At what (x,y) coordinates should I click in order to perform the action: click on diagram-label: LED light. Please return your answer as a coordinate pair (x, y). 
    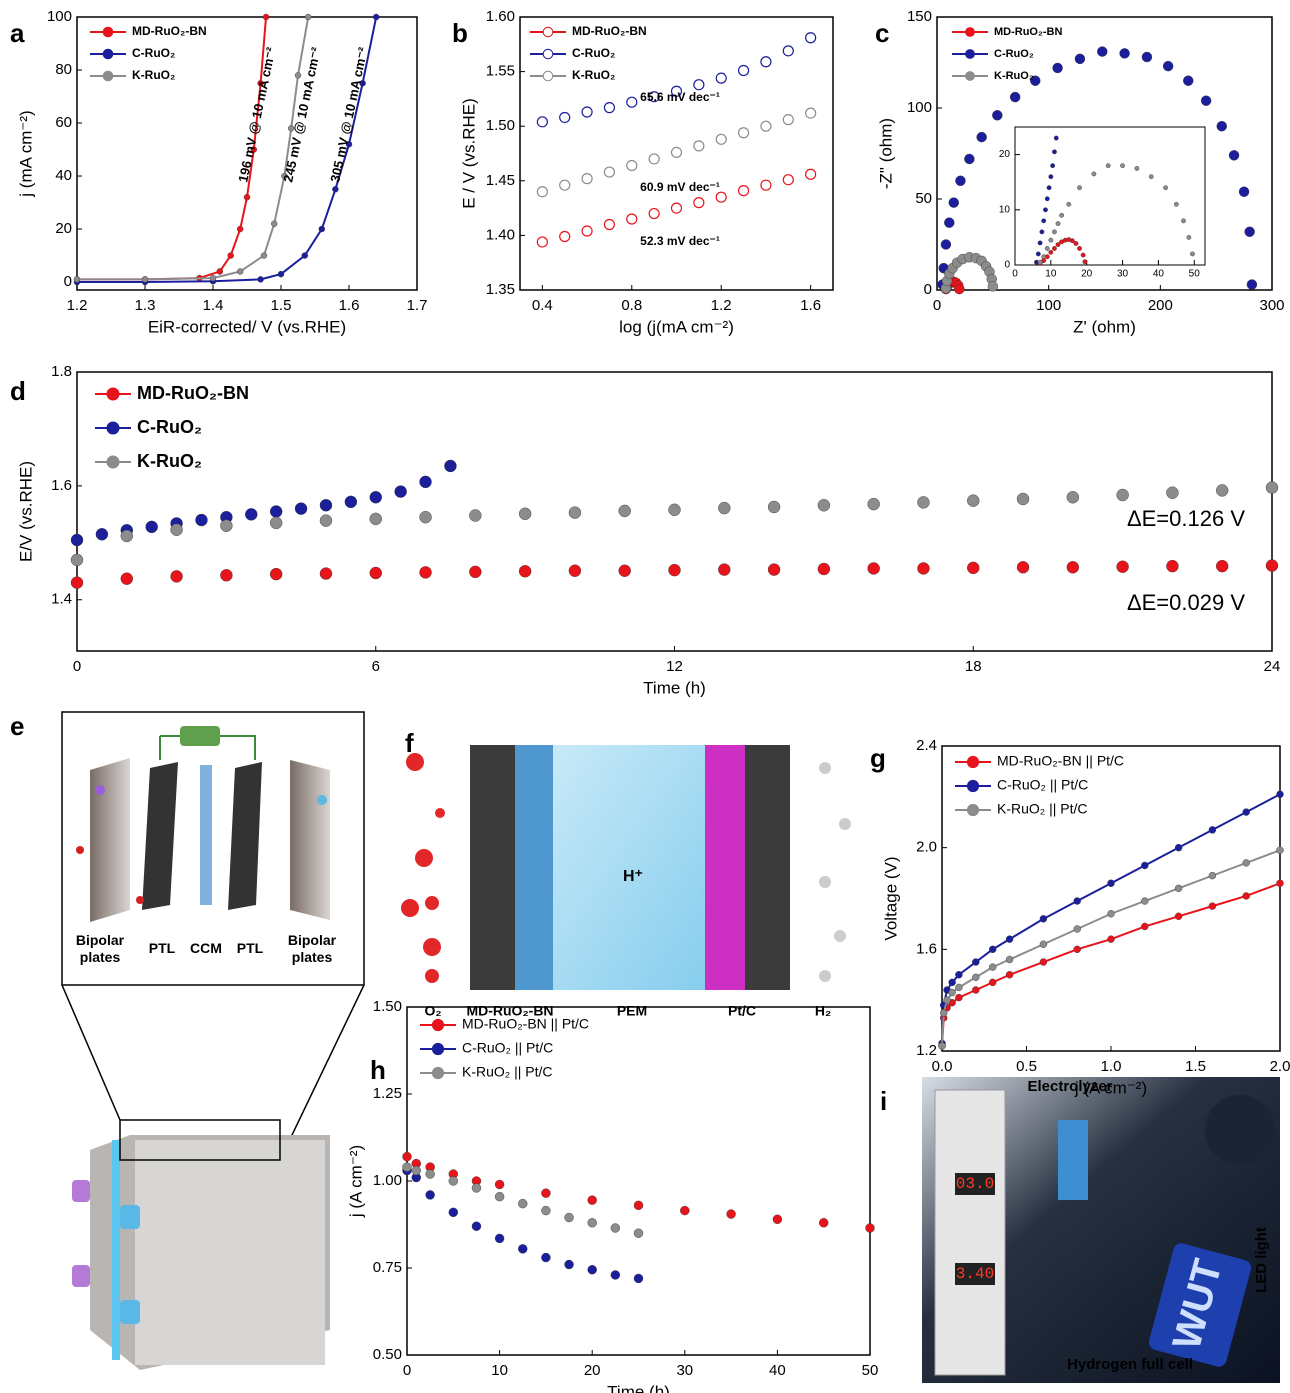
    Looking at the image, I should click on (1261, 1260).